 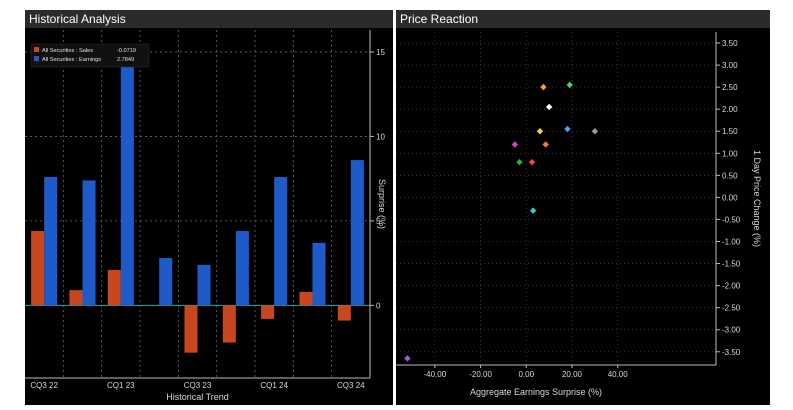 What do you see at coordinates (731, 308) in the screenshot?
I see `y-tick-label: -2.50` at bounding box center [731, 308].